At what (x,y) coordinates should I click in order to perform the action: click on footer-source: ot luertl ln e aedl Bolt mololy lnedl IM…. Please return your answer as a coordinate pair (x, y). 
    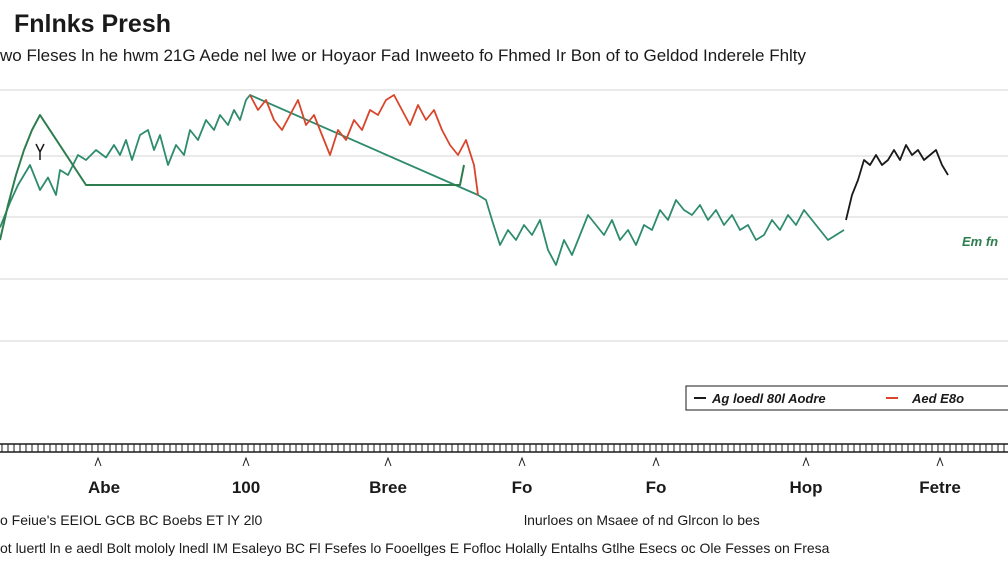
    Looking at the image, I should click on (415, 548).